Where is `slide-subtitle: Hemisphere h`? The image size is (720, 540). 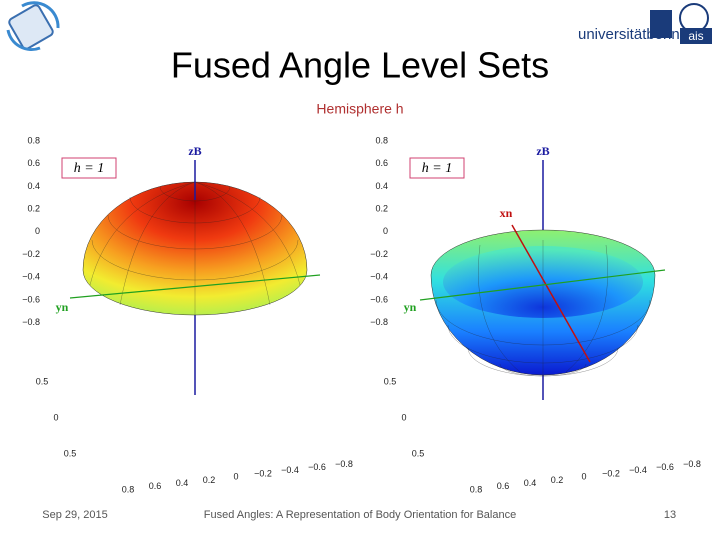 slide-subtitle: Hemisphere h is located at coordinates (359, 109).